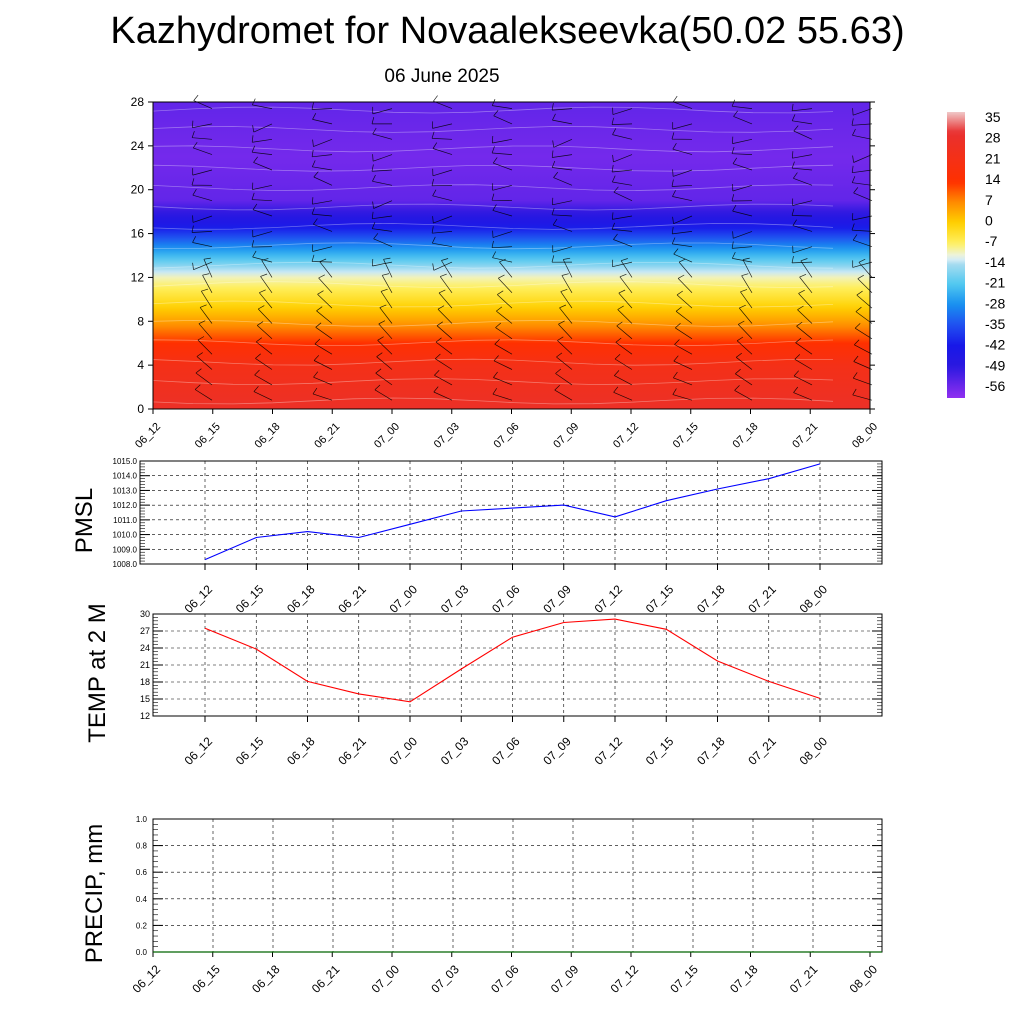 Image resolution: width=1024 pixels, height=1024 pixels. Describe the element at coordinates (505, 979) in the screenshot. I see `x-tick-label: 07_06` at that location.